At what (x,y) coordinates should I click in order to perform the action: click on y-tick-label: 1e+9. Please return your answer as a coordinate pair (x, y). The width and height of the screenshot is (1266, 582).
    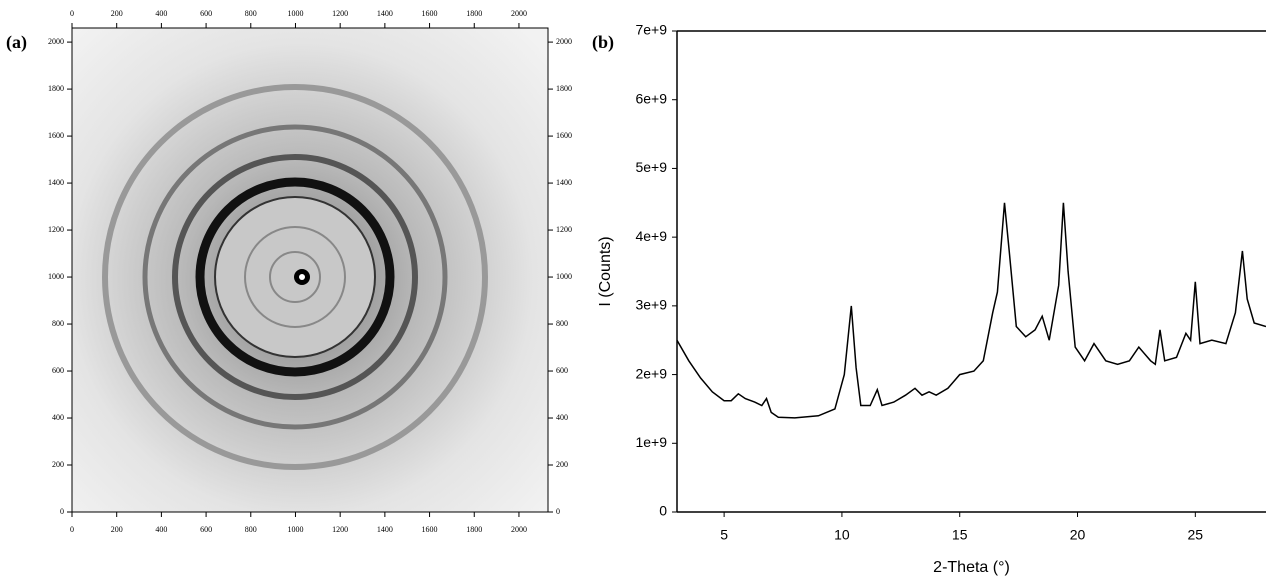
    Looking at the image, I should click on (651, 442).